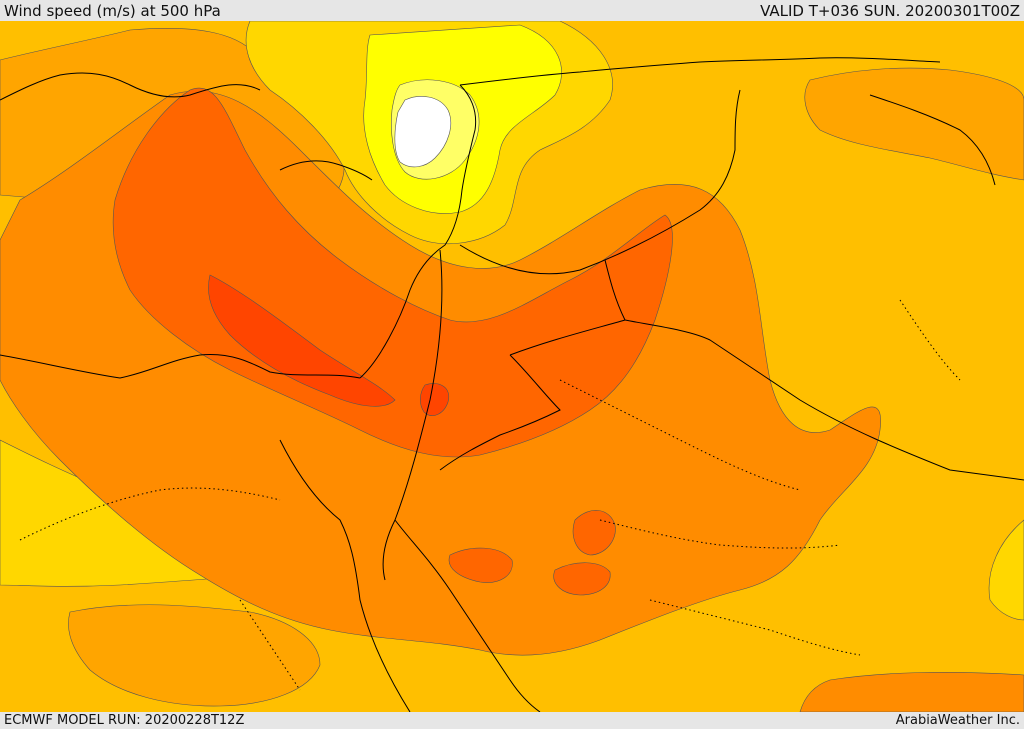 The height and width of the screenshot is (729, 1024). I want to click on footer-bar, so click(512, 720).